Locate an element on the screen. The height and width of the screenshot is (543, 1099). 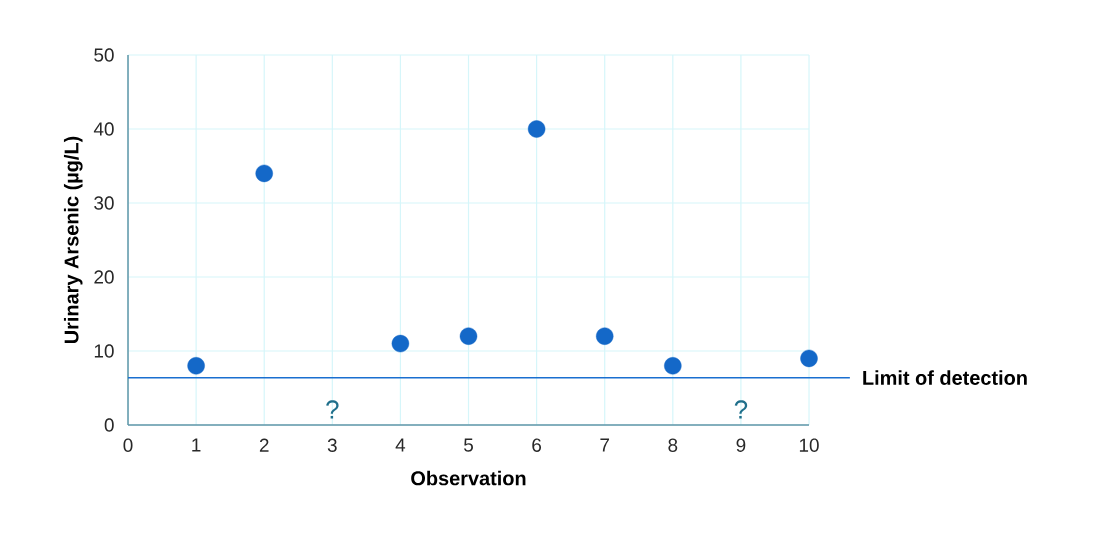
x-tick-label: 6 is located at coordinates (537, 445).